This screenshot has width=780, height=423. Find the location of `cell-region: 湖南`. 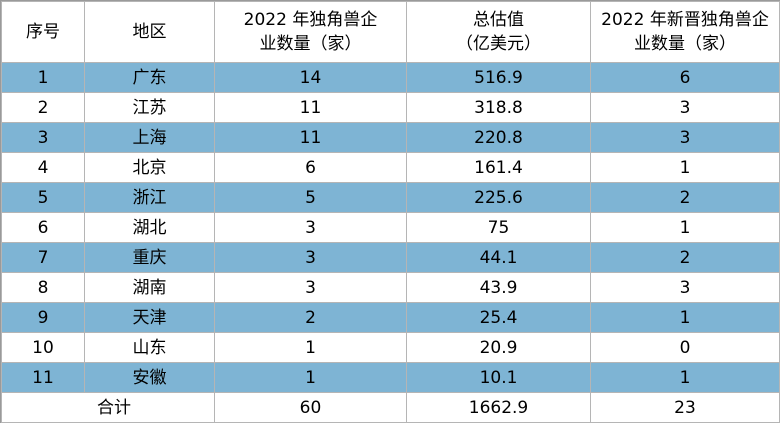

cell-region: 湖南 is located at coordinates (149, 287).